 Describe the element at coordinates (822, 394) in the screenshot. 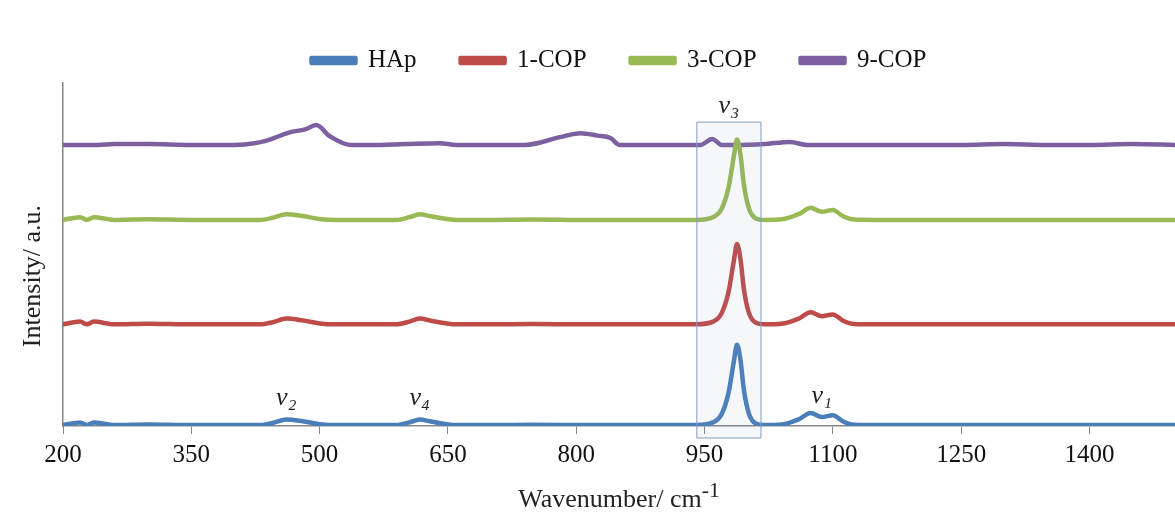

I see `annotation: v₁` at that location.